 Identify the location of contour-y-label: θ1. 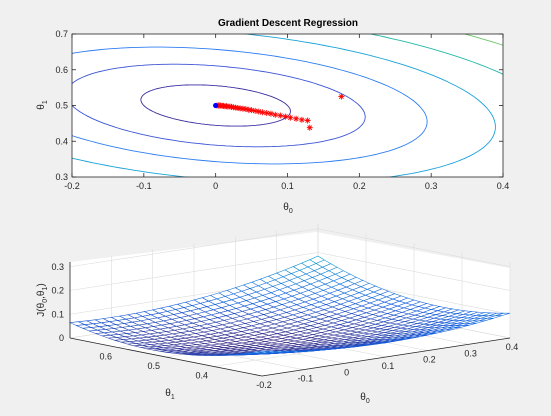
(42, 105).